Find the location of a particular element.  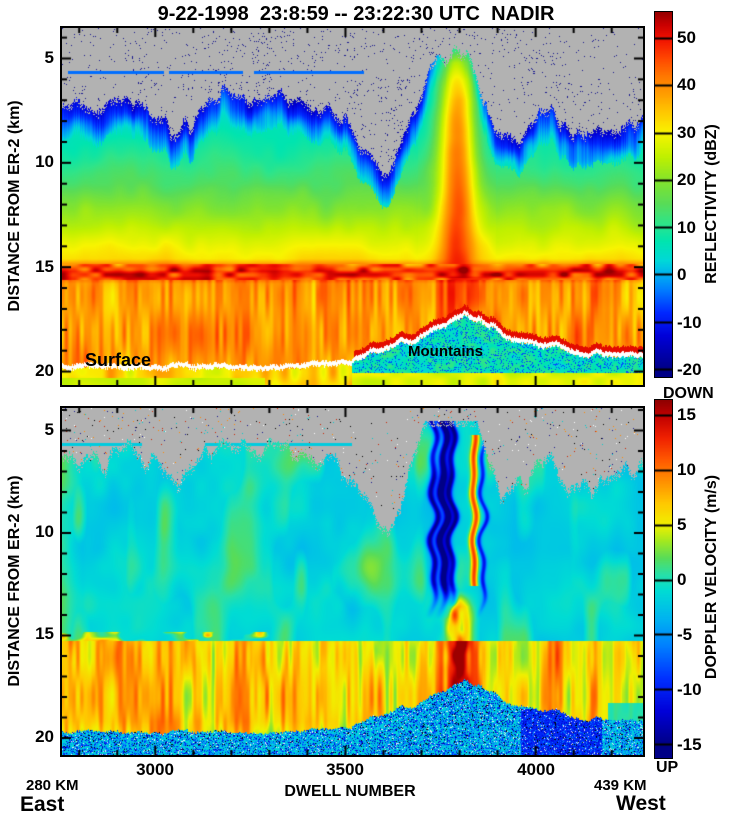

p2-ytick-10: 10 is located at coordinates (44, 531).